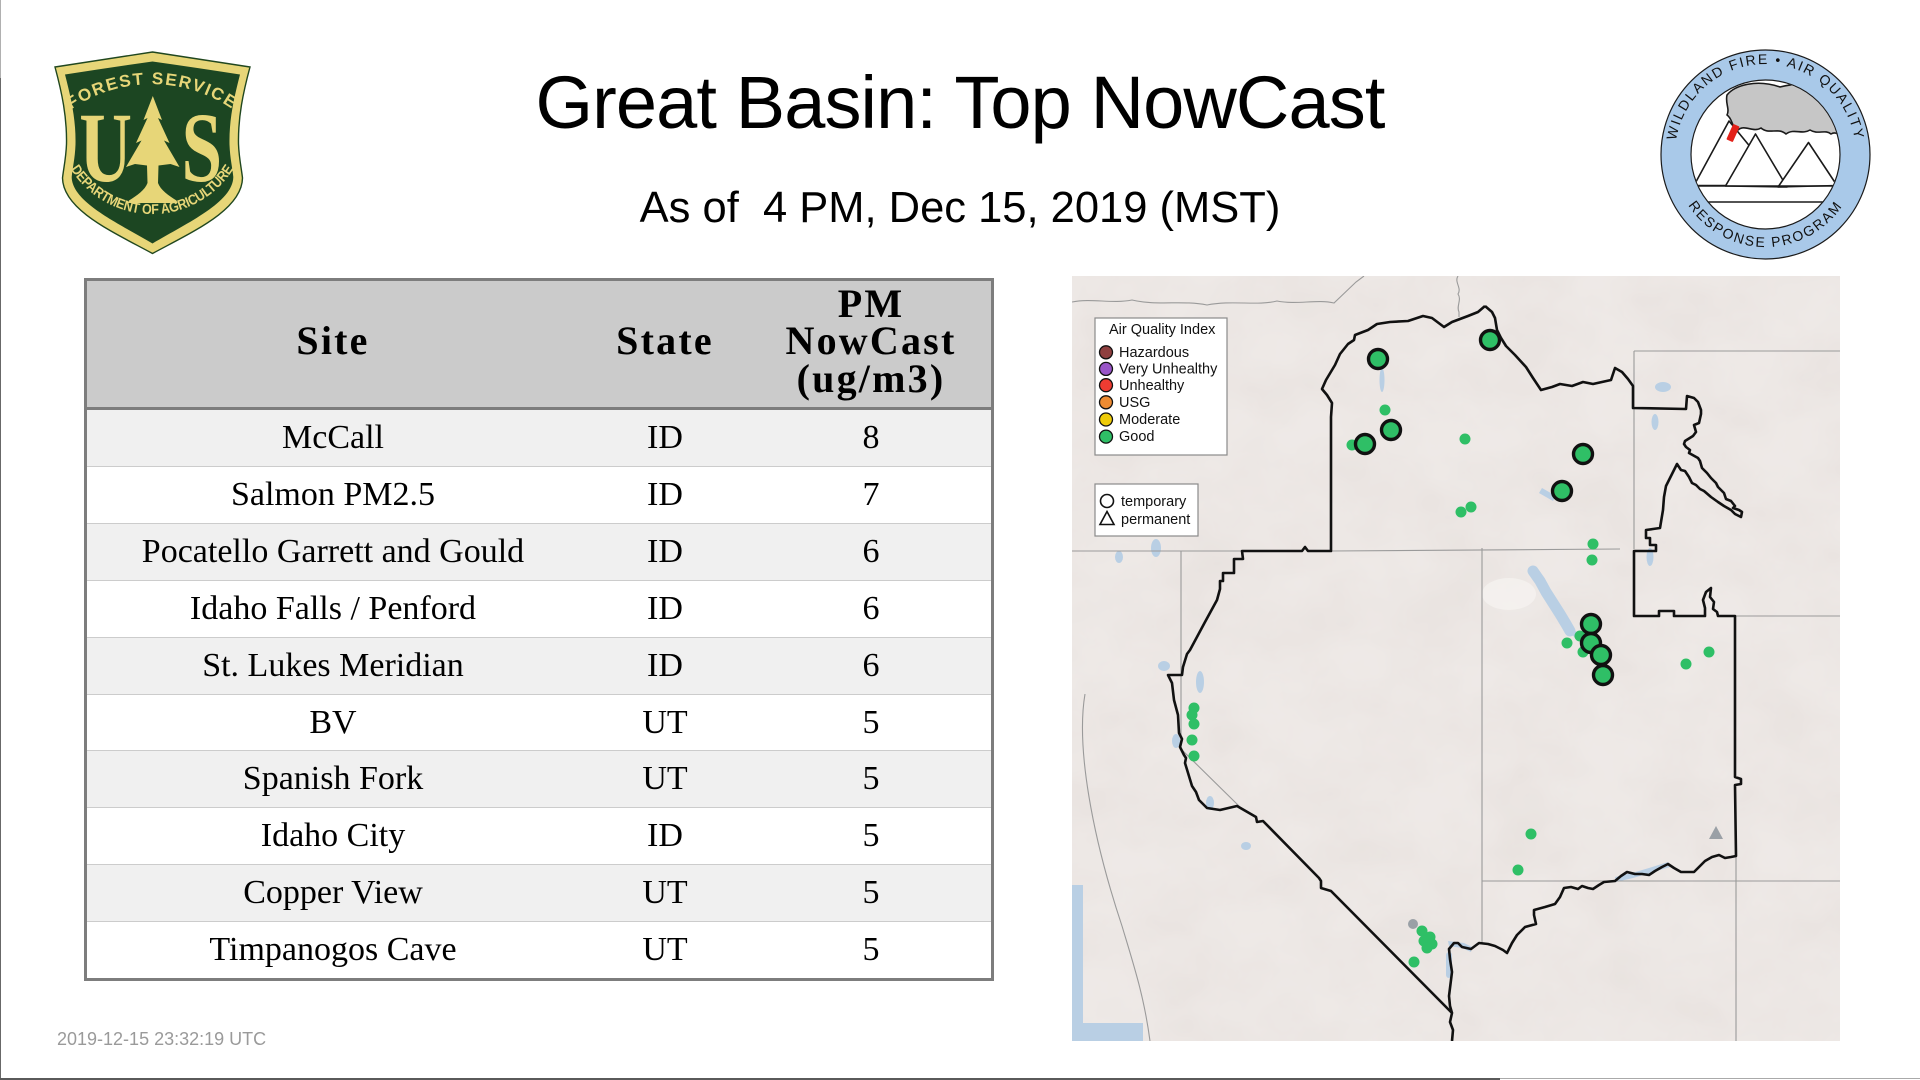  I want to click on svg-text: U, so click(105, 147).